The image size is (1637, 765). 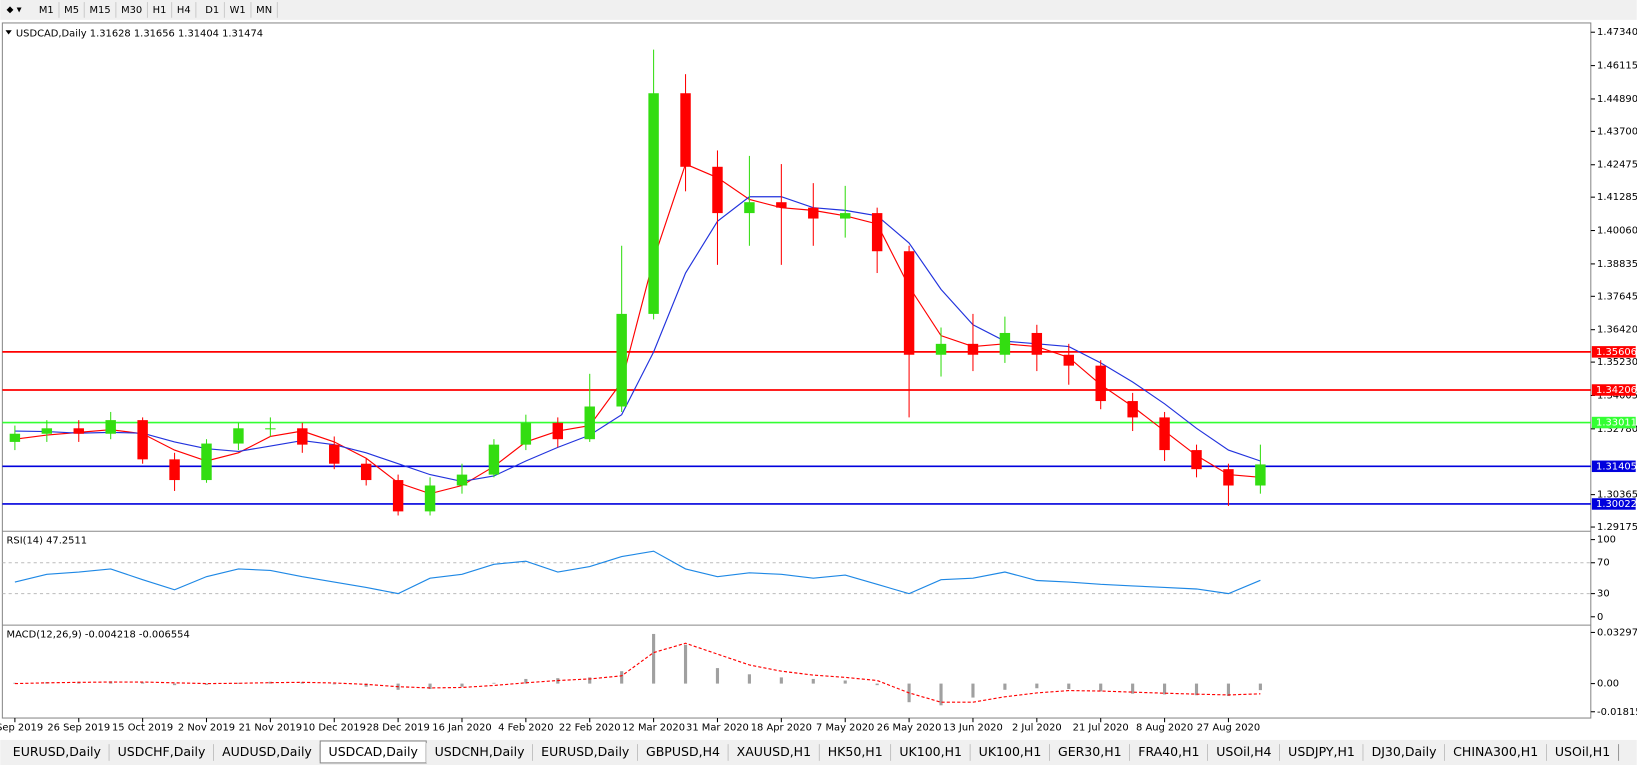 I want to click on y-tick-label: 70, so click(x=1603, y=563).